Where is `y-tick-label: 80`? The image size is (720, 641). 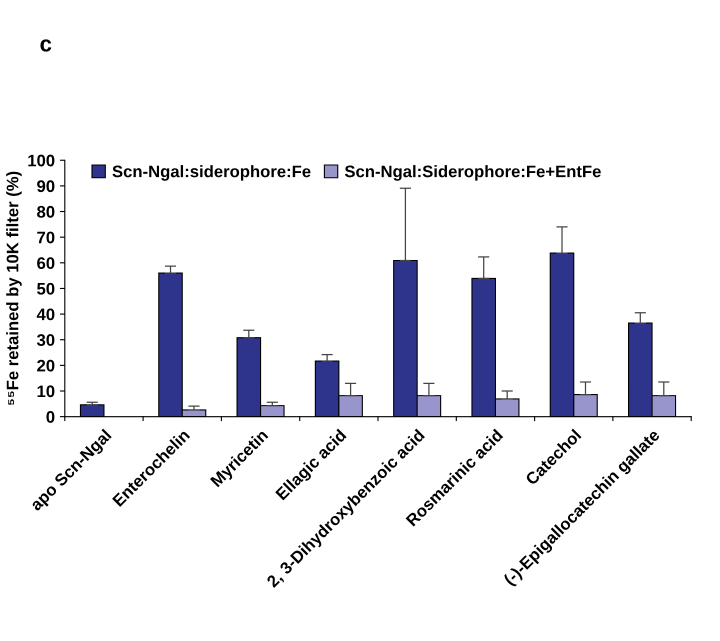 y-tick-label: 80 is located at coordinates (45, 212).